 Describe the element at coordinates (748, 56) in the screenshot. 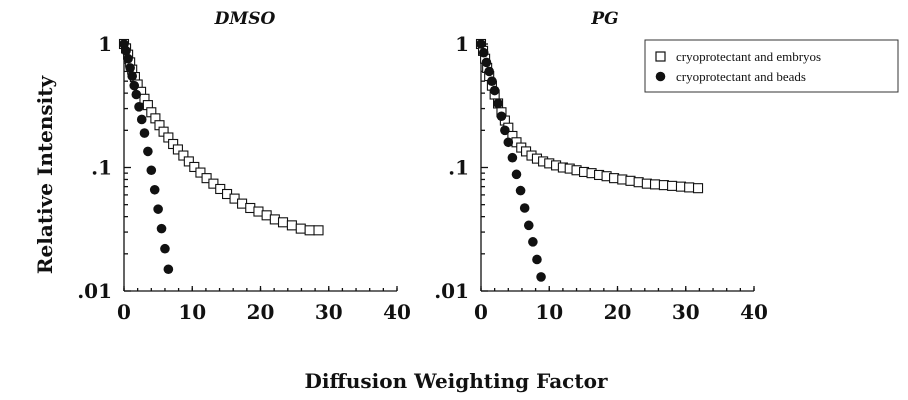

I see `legend-label-embryos: cryoprotectant and embryos` at that location.